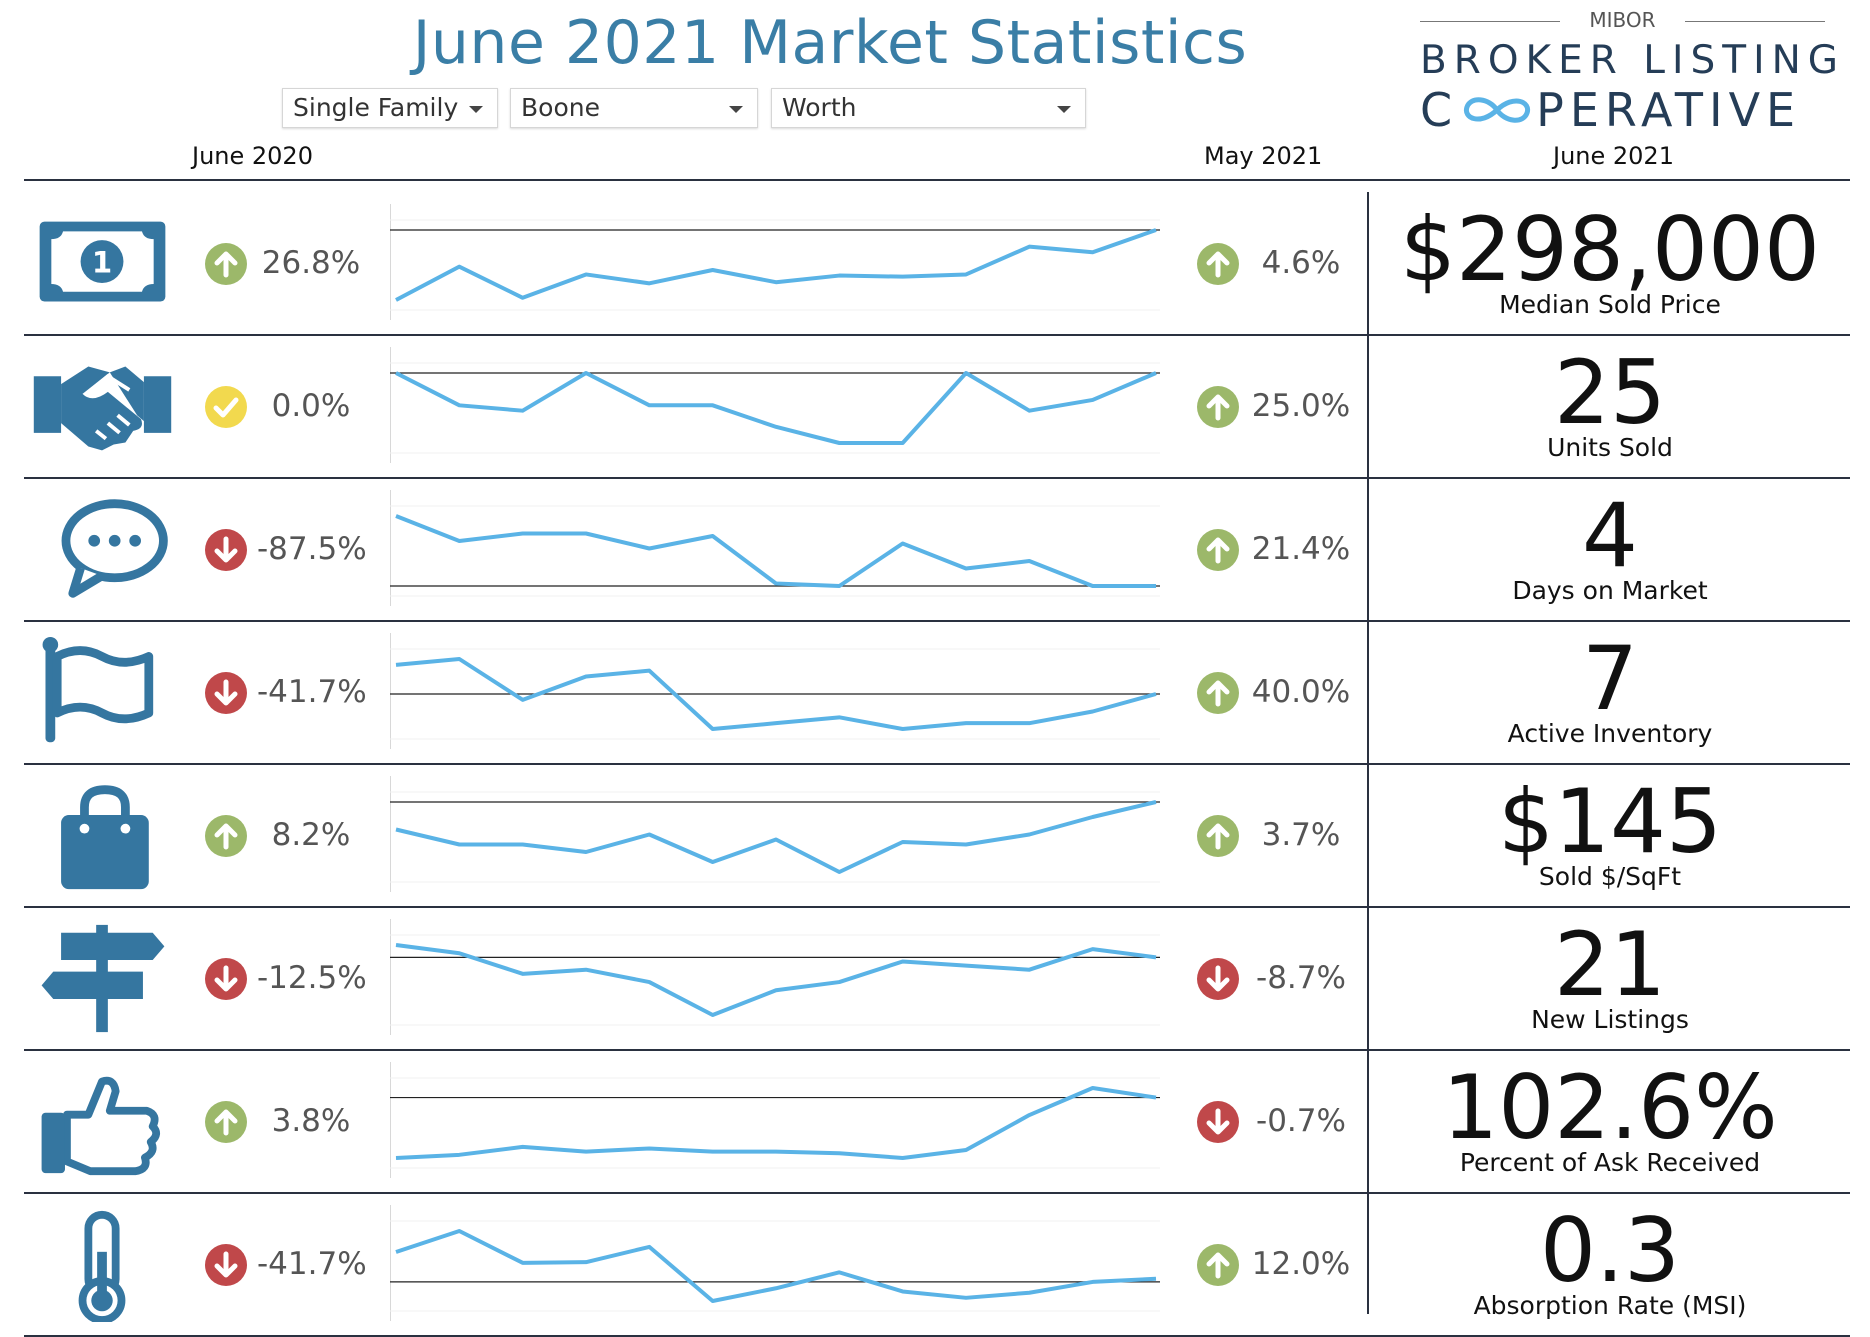 The image size is (1870, 1337). What do you see at coordinates (285, 549) in the screenshot?
I see `yoy-change: -87.5%` at bounding box center [285, 549].